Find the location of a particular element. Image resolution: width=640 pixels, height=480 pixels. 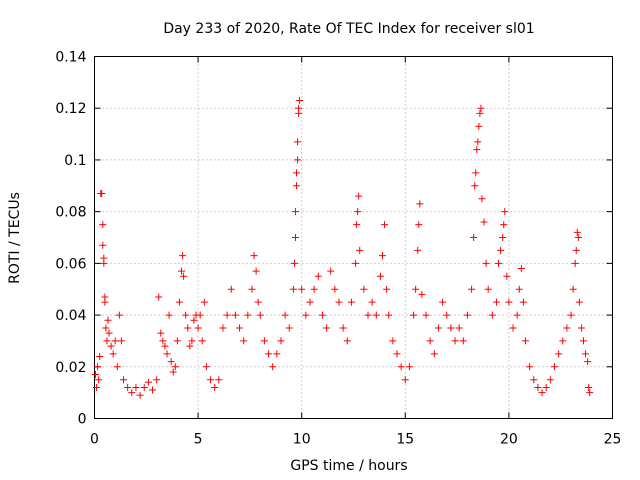

x-tick-label: 0 is located at coordinates (94, 440).